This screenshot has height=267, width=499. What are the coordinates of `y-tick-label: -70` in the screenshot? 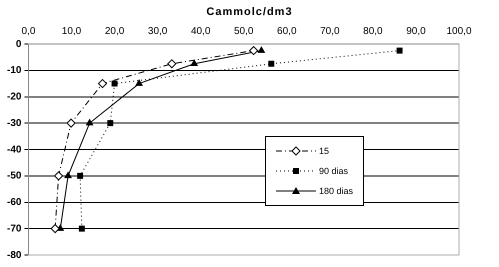 It's located at (14, 228).